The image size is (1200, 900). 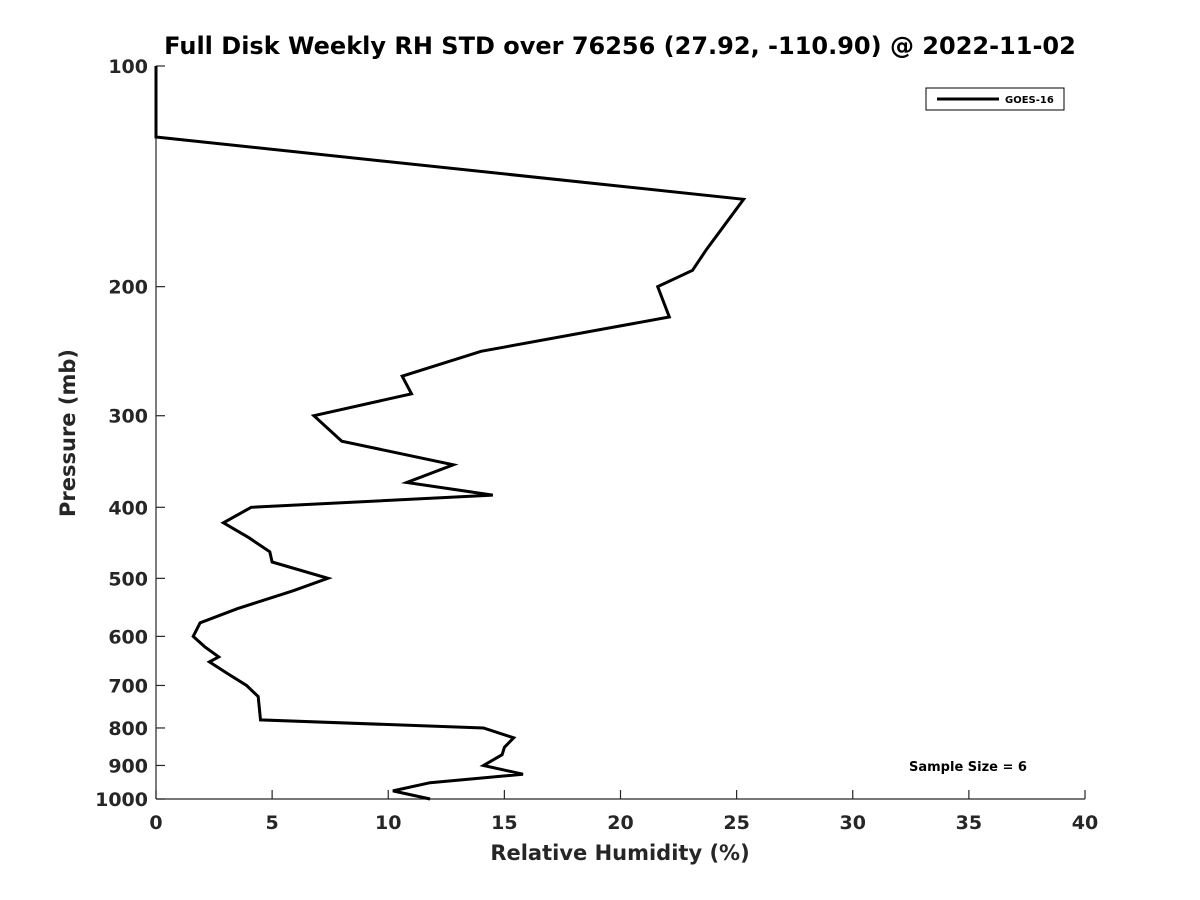 I want to click on y-tick-label: 600, so click(x=128, y=637).